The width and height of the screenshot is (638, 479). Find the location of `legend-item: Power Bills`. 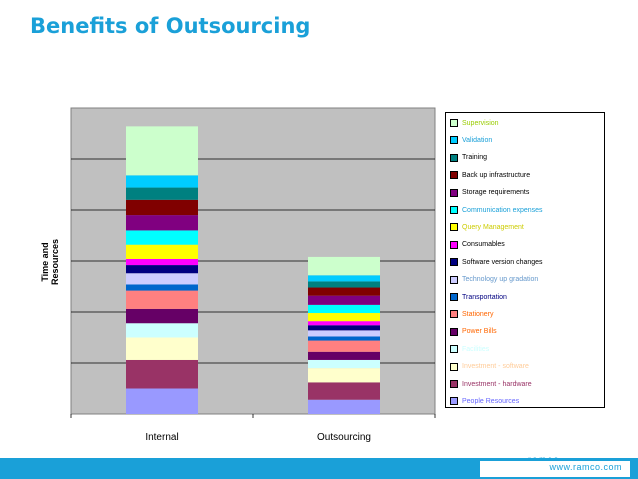

legend-item: Power Bills is located at coordinates (473, 332).